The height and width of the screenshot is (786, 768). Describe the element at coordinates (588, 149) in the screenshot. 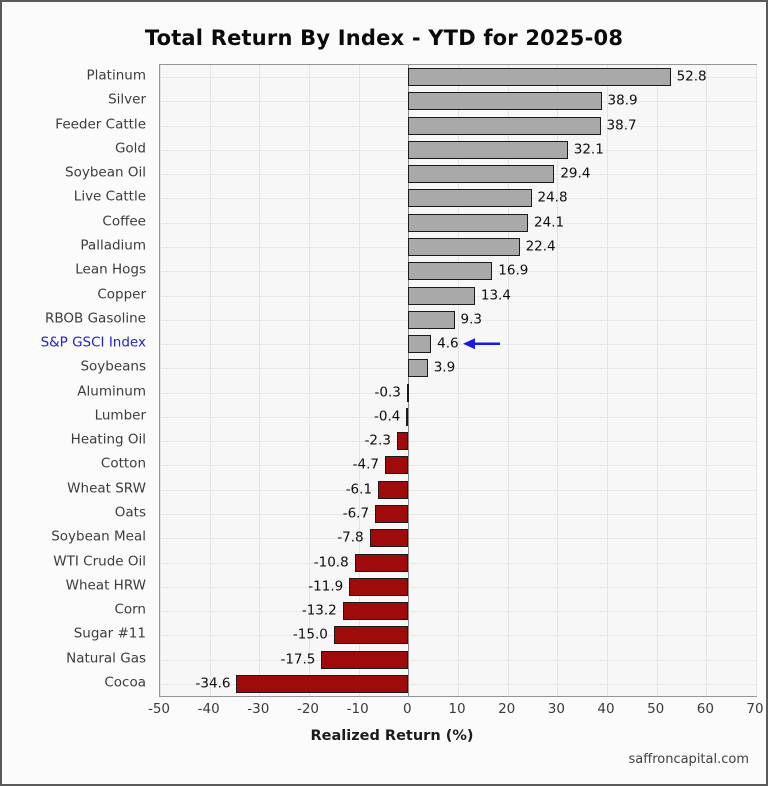

I see `value-label: 32.1` at that location.